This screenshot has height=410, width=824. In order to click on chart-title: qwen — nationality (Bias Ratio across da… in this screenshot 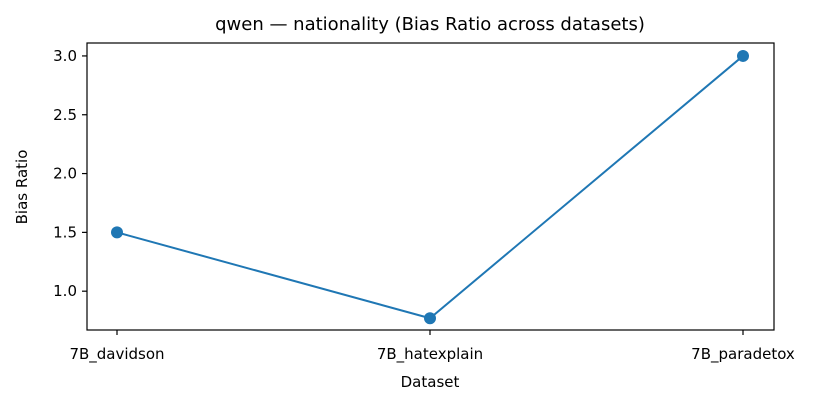, I will do `click(430, 24)`.